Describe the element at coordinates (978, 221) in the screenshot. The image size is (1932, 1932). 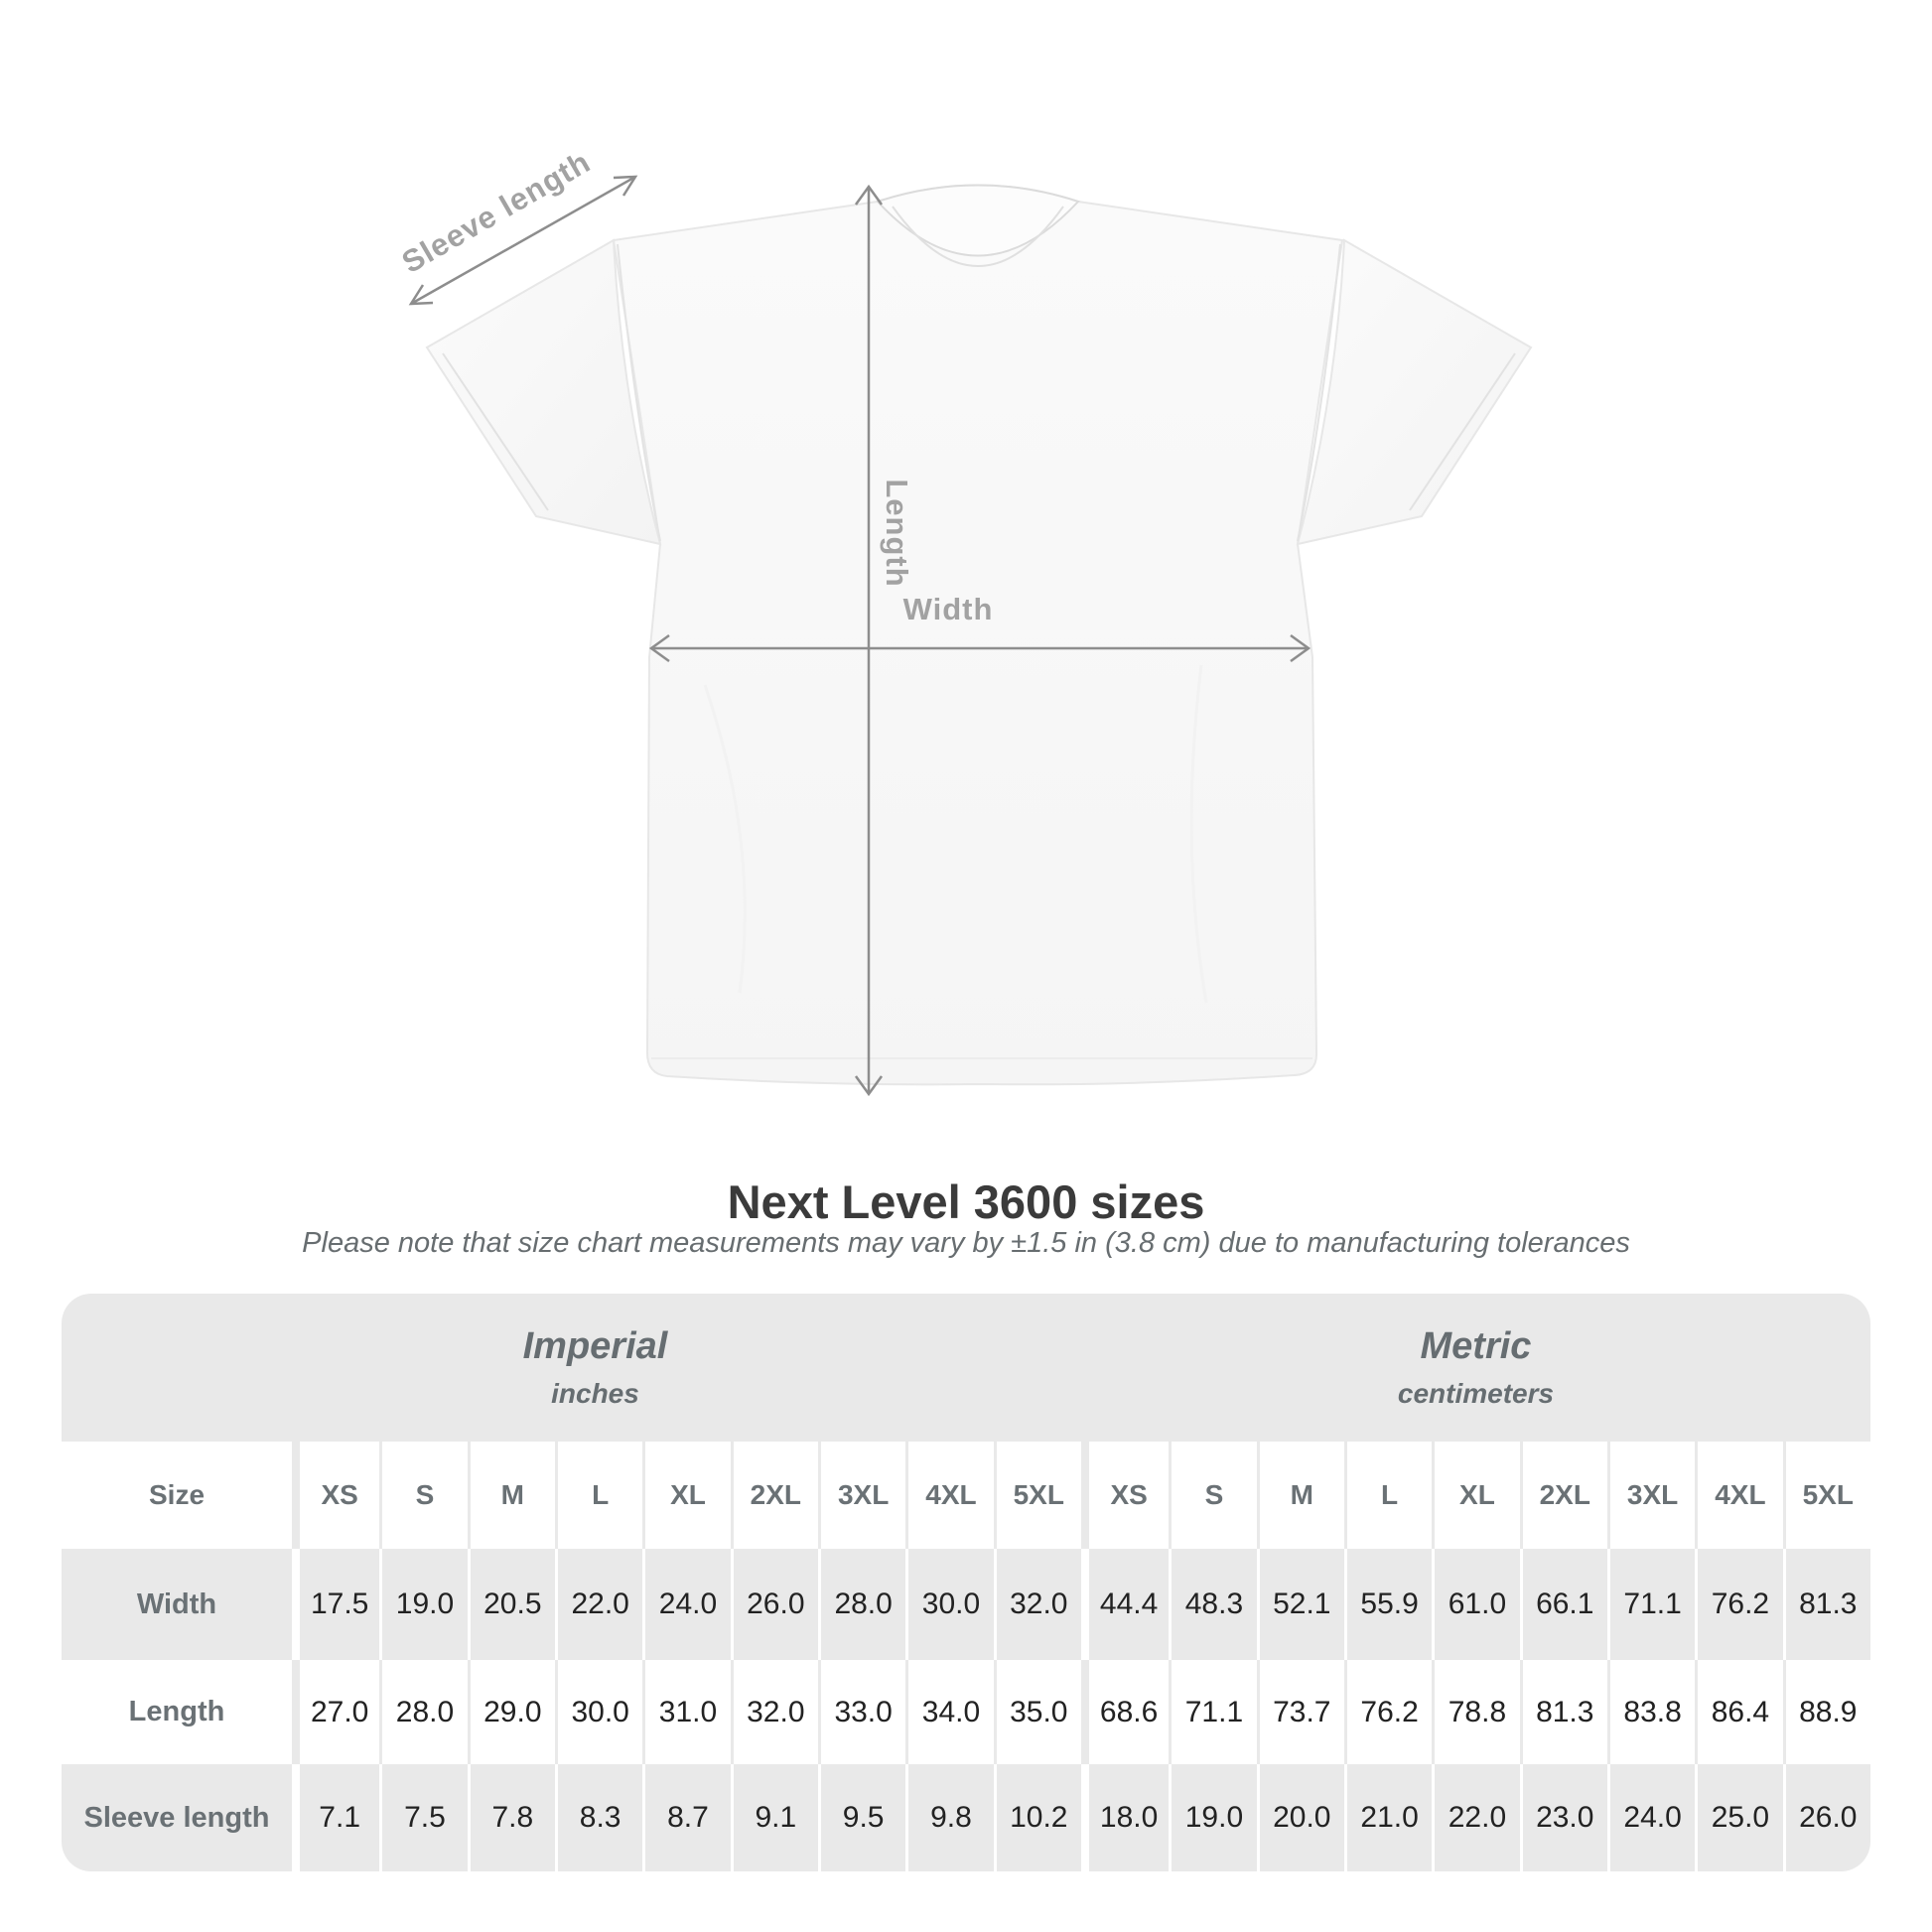
I see `collar-band` at that location.